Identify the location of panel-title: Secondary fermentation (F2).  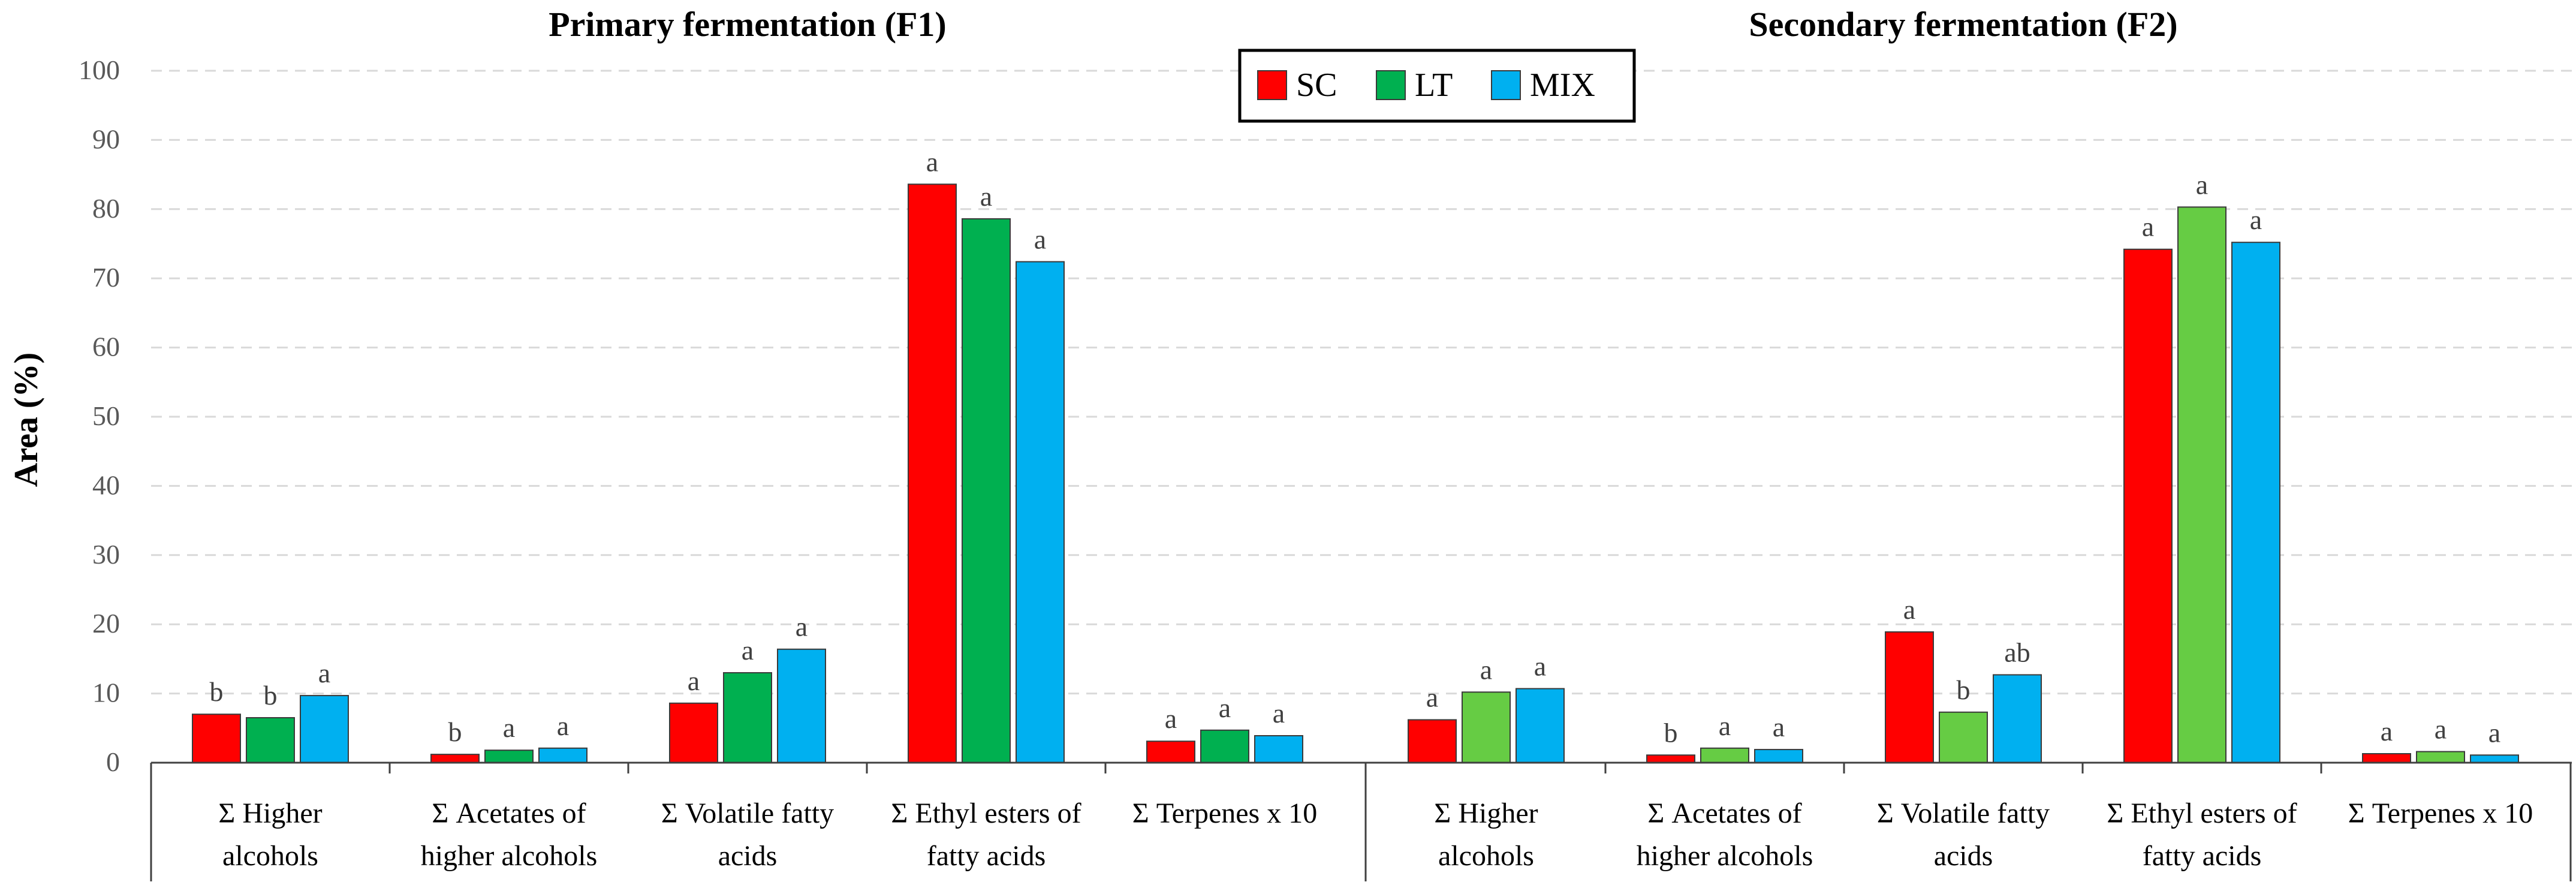
(1963, 24).